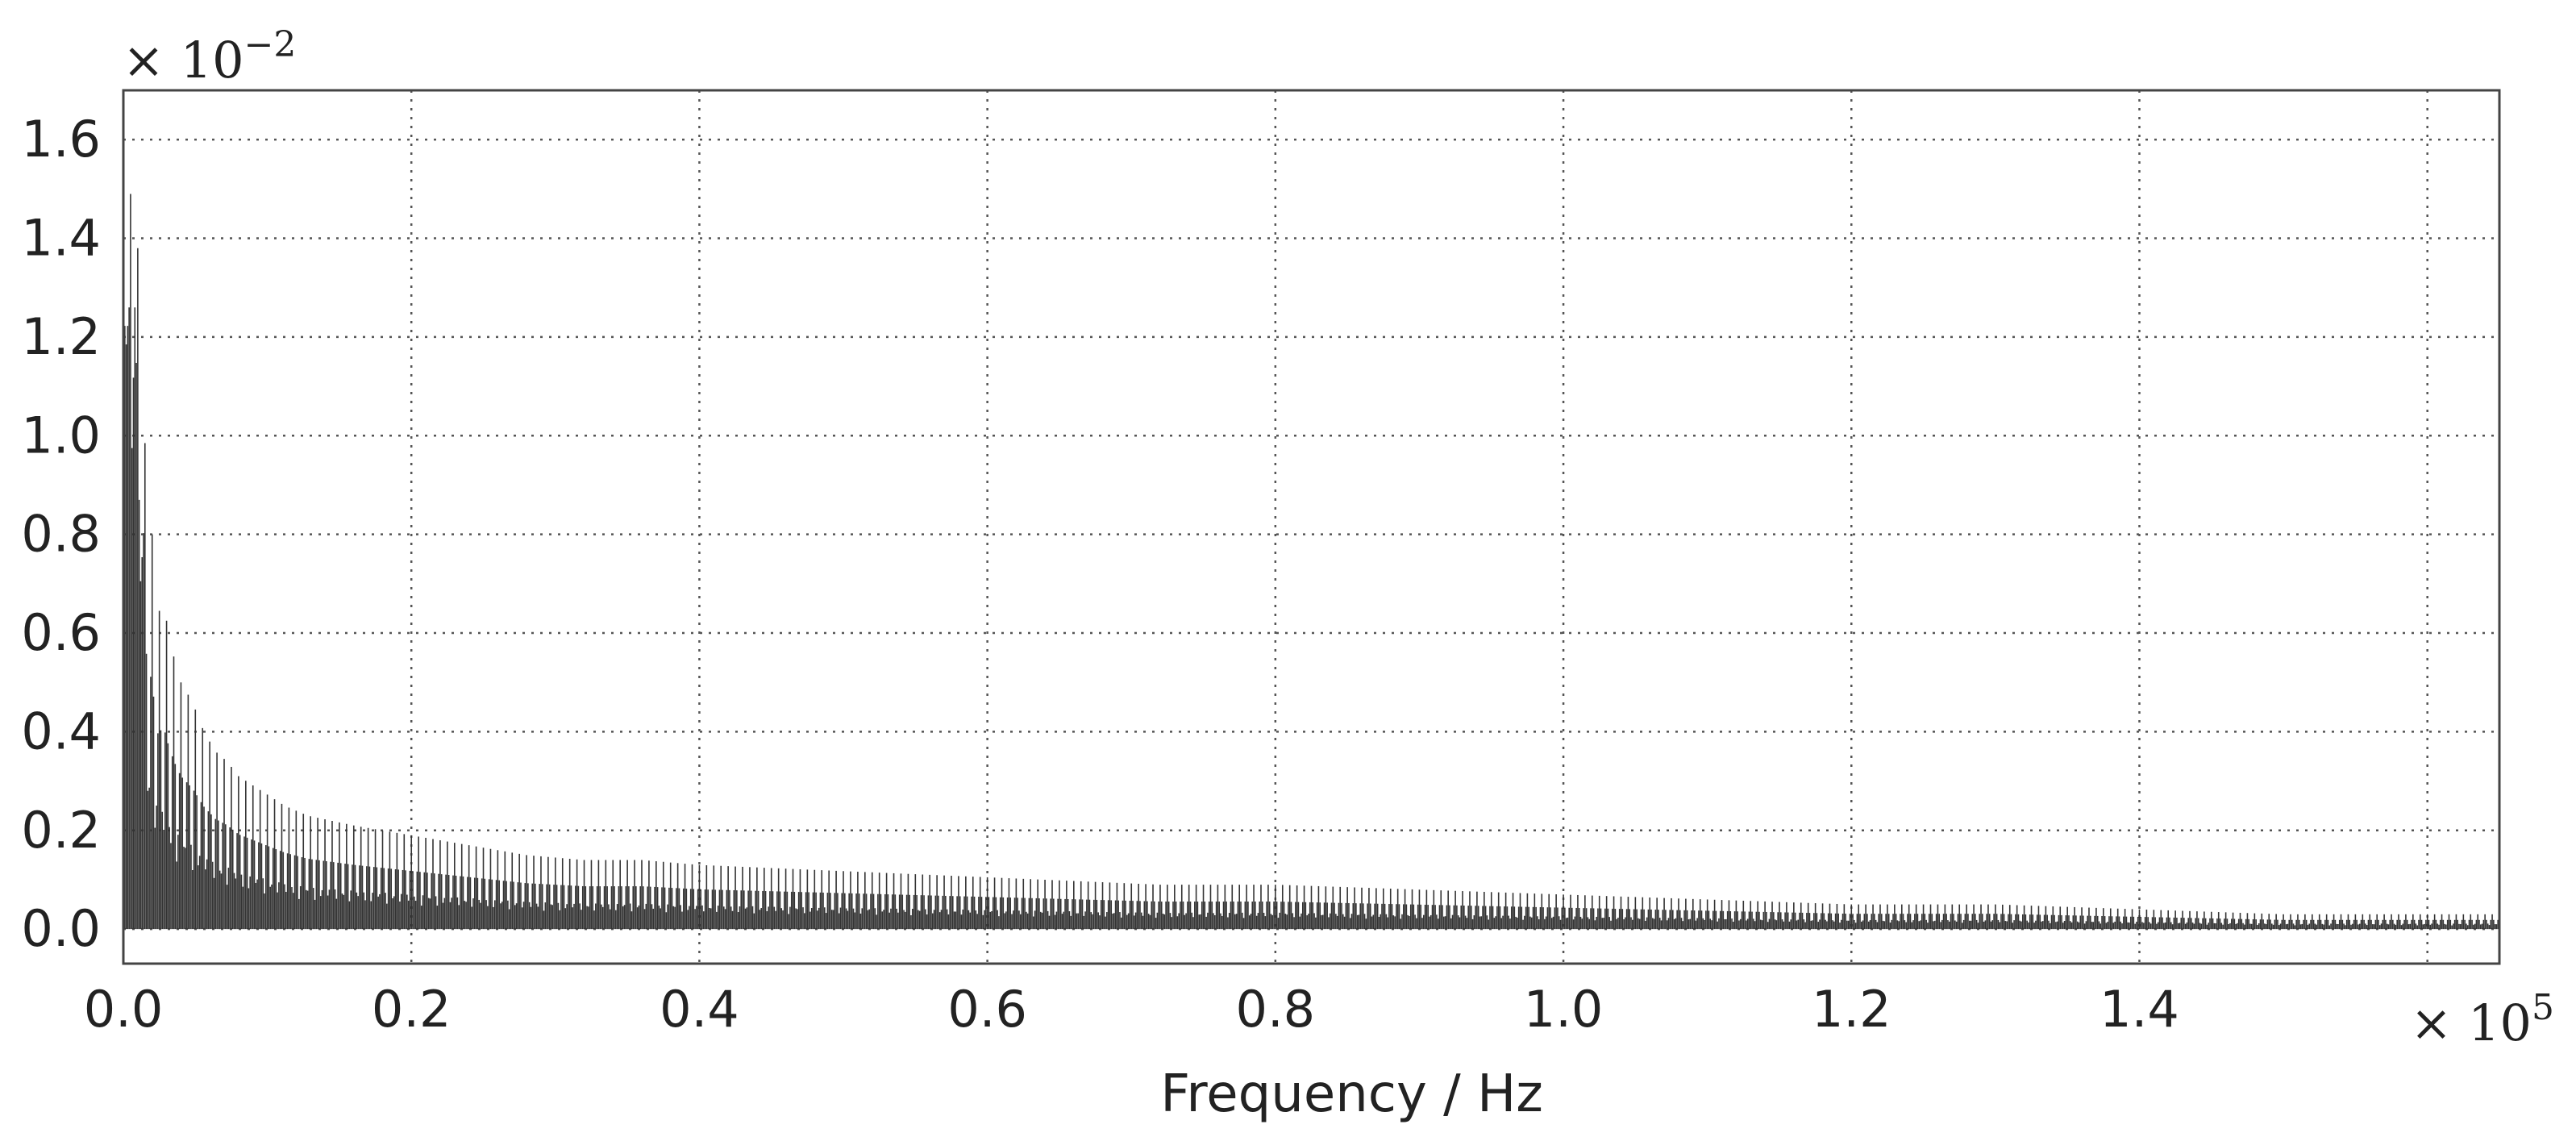 The width and height of the screenshot is (2576, 1137). What do you see at coordinates (1564, 1009) in the screenshot?
I see `x-tick-label: 1.0` at bounding box center [1564, 1009].